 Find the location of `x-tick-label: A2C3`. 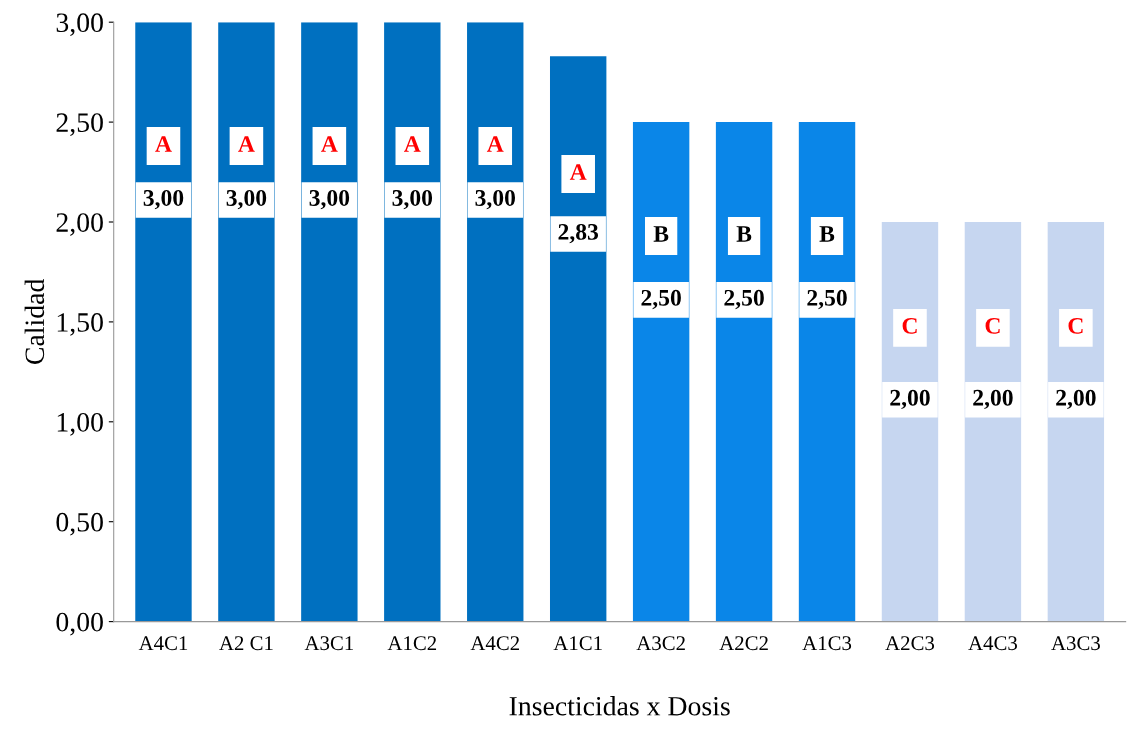

x-tick-label: A2C3 is located at coordinates (910, 643).